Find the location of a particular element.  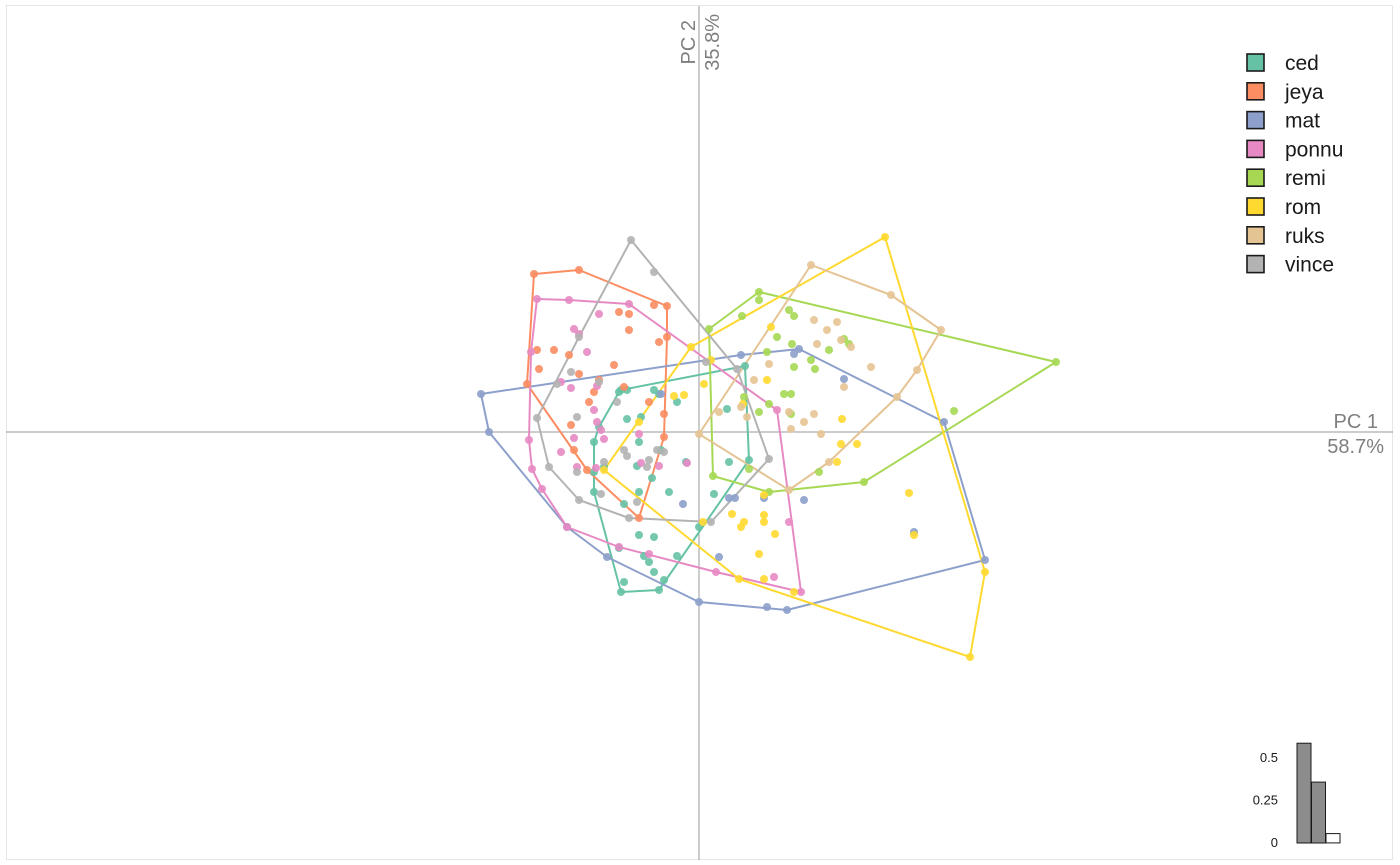

legend-label-vince: vince is located at coordinates (1309, 265).